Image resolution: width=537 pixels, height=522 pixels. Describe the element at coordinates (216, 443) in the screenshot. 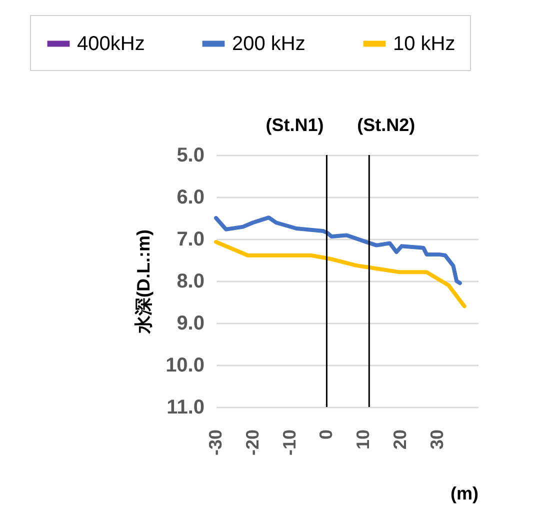

I see `x-tick-label: -30` at that location.